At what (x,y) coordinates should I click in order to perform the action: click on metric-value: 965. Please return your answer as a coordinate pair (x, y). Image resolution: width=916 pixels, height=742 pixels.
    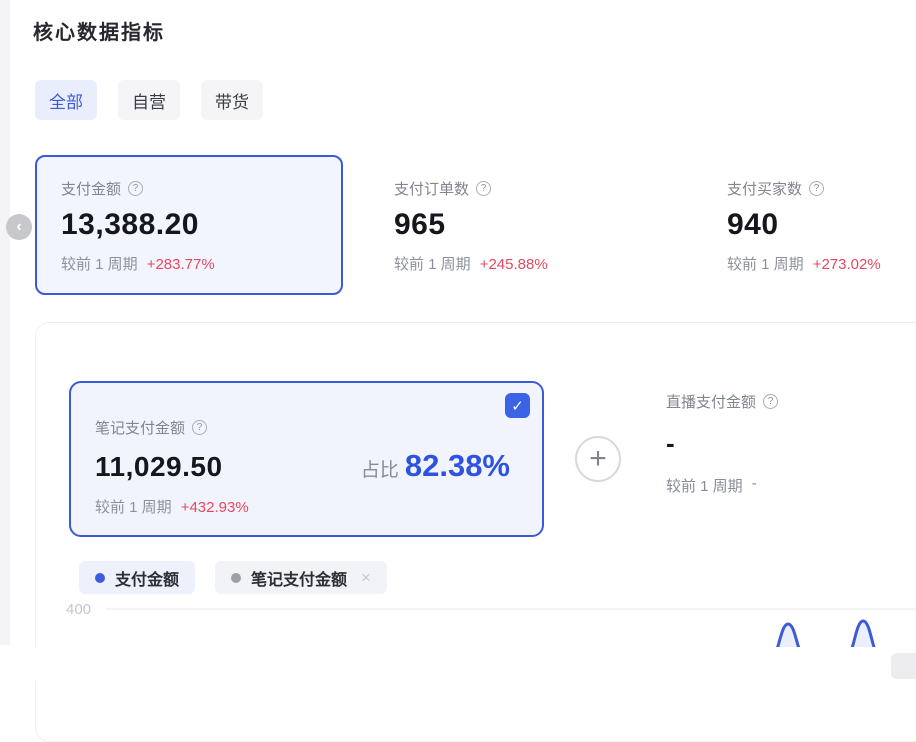
    Looking at the image, I should click on (420, 224).